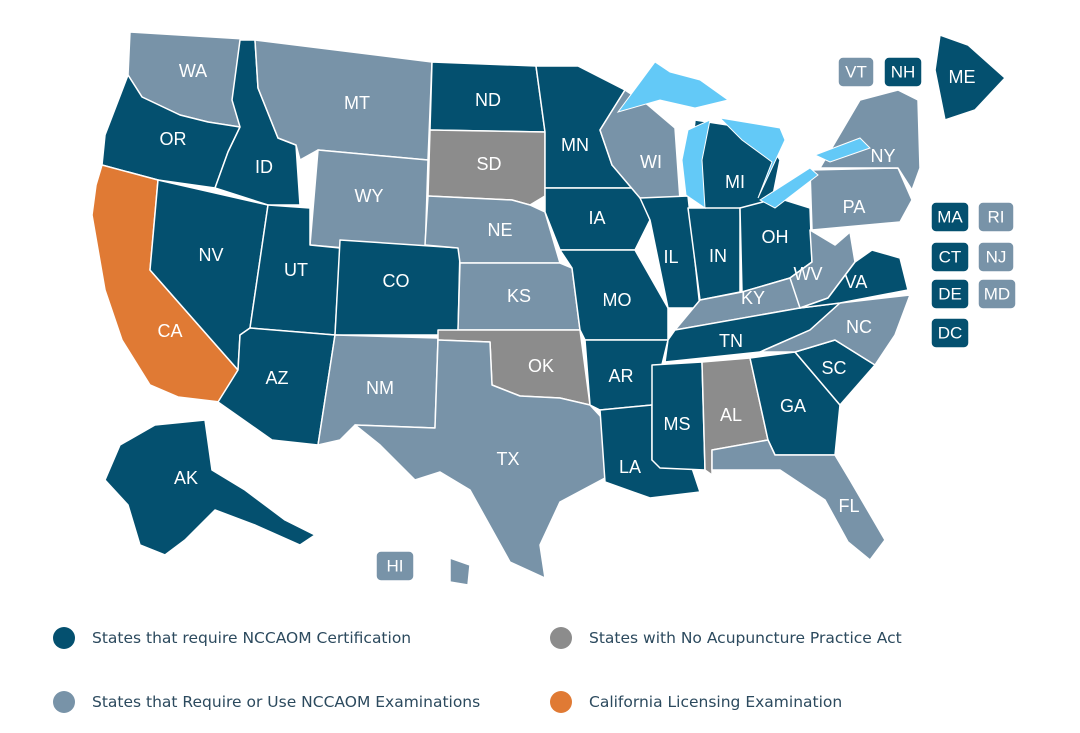 The width and height of the screenshot is (1080, 733). What do you see at coordinates (798, 500) in the screenshot?
I see `state-fl` at bounding box center [798, 500].